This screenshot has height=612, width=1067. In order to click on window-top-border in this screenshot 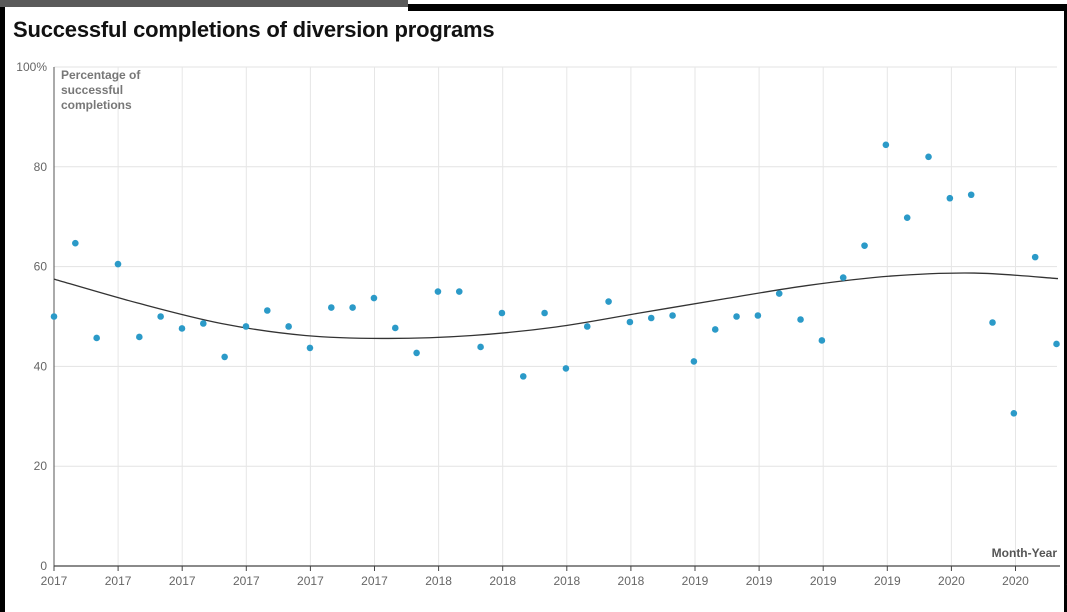, I will do `click(737, 7)`.